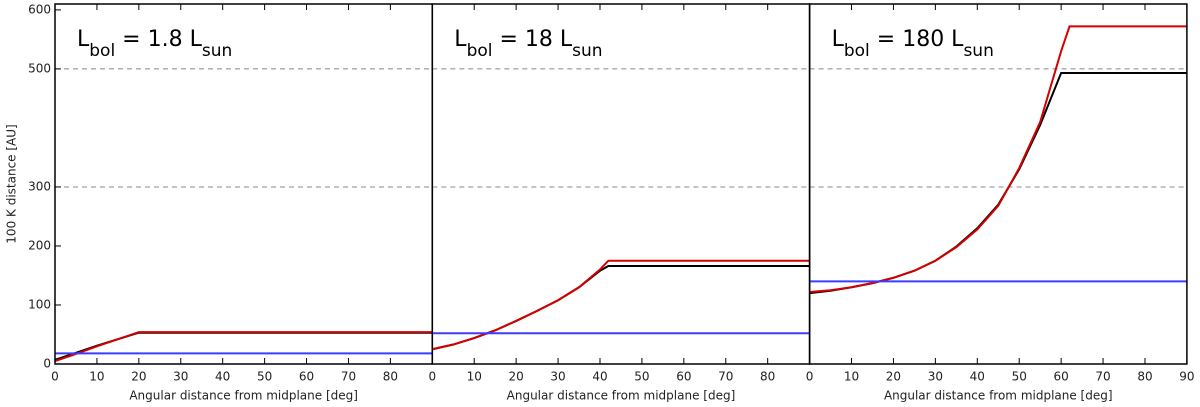 The width and height of the screenshot is (1200, 407). What do you see at coordinates (532, 39) in the screenshot?
I see `title-text: = 18 L` at bounding box center [532, 39].